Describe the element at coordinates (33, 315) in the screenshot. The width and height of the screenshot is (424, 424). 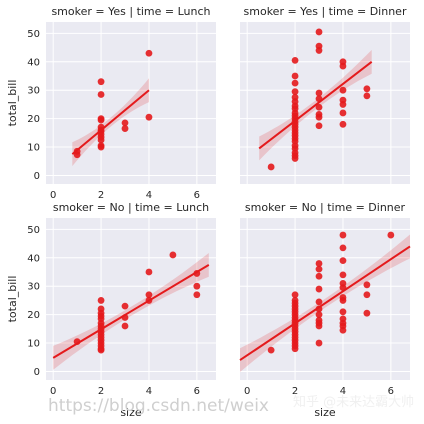
I see `y-tick-label: 20` at that location.